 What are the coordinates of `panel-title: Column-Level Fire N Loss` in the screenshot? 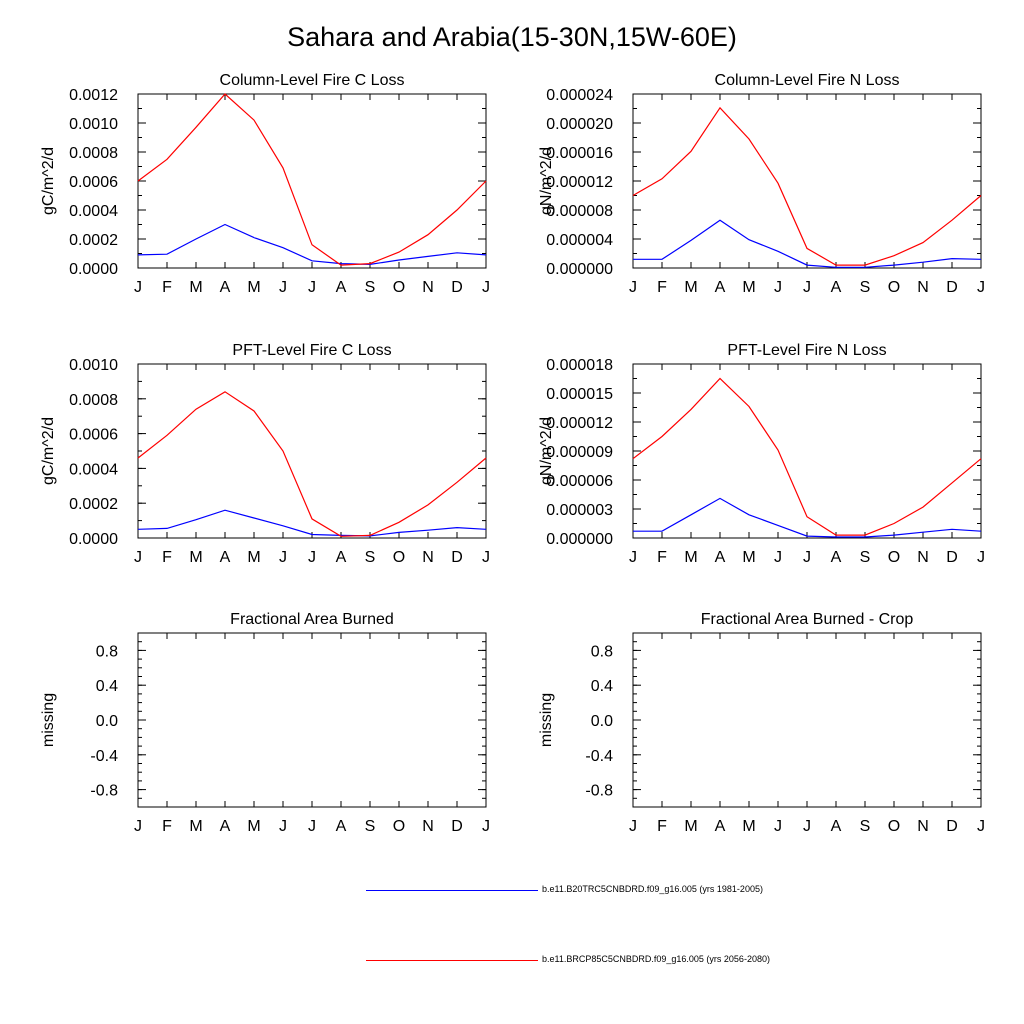 It's located at (807, 80).